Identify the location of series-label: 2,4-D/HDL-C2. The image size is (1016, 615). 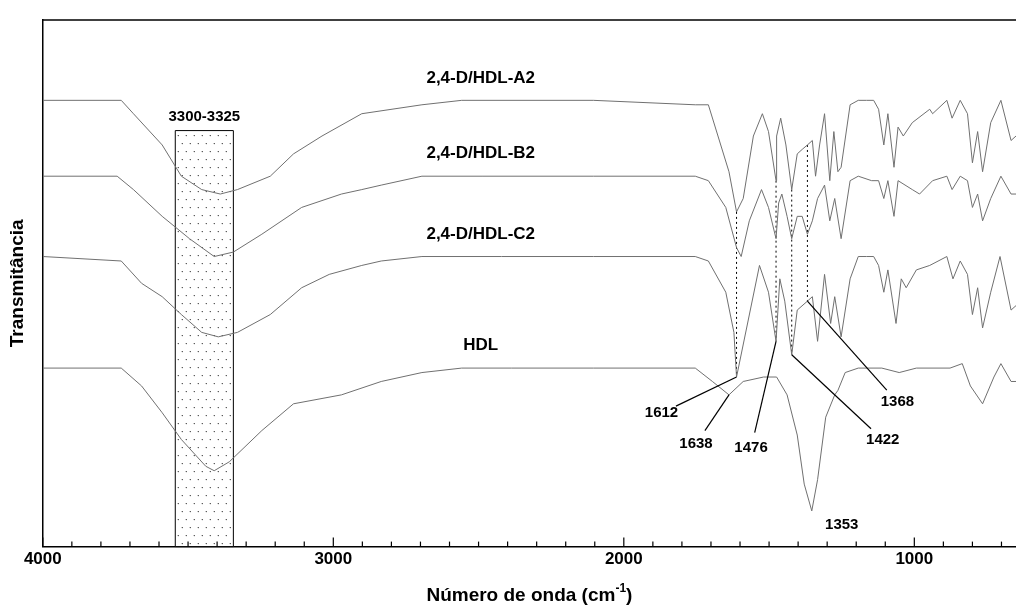
(481, 233).